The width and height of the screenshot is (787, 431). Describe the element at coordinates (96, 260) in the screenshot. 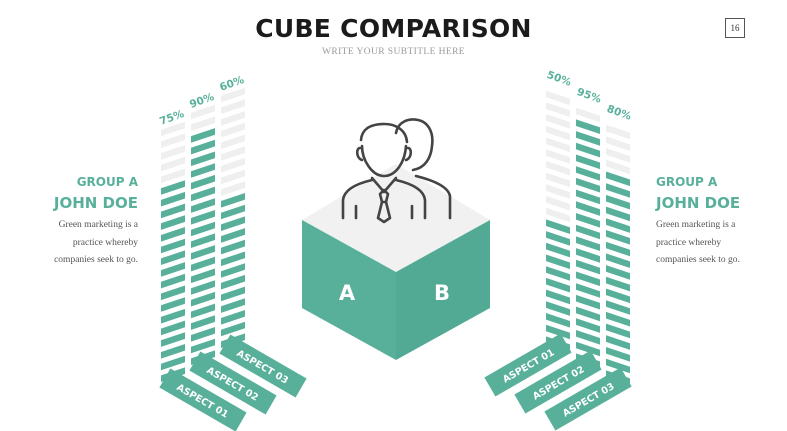

I see `left-description-line: companies seek to go.` at that location.